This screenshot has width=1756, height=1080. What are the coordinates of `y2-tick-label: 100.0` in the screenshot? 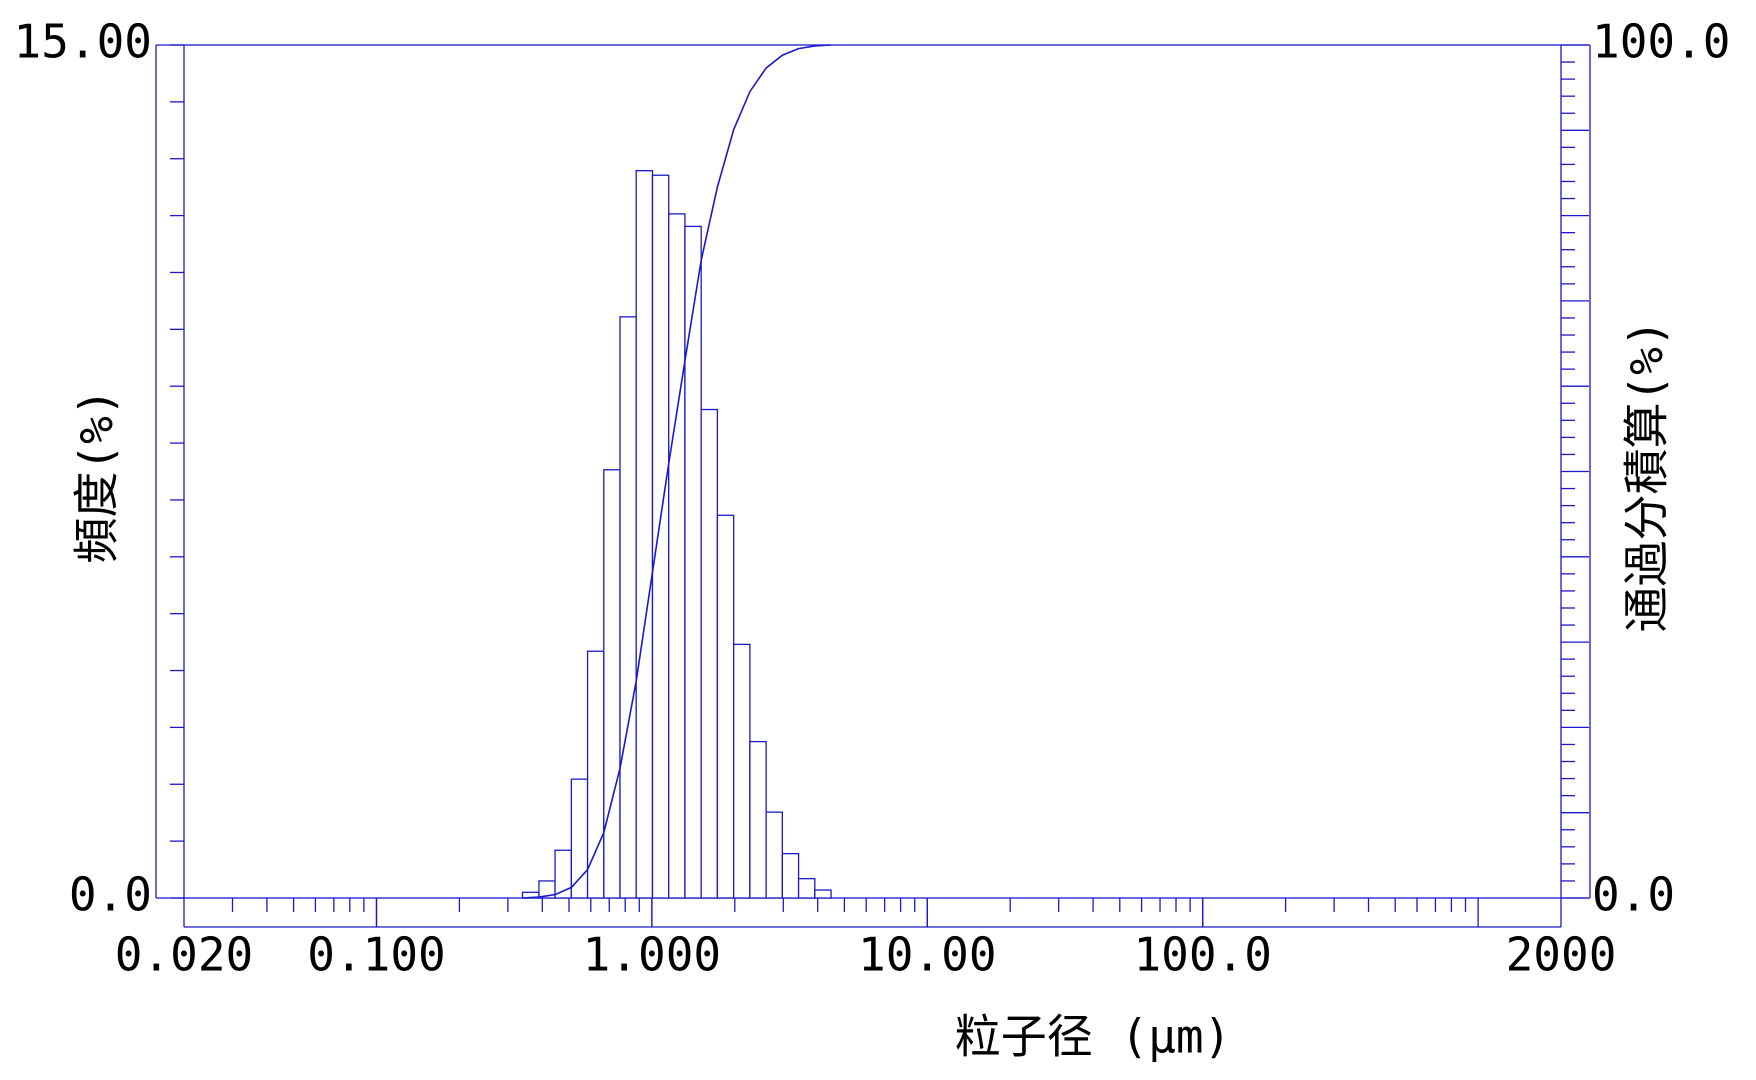 It's located at (1661, 42).